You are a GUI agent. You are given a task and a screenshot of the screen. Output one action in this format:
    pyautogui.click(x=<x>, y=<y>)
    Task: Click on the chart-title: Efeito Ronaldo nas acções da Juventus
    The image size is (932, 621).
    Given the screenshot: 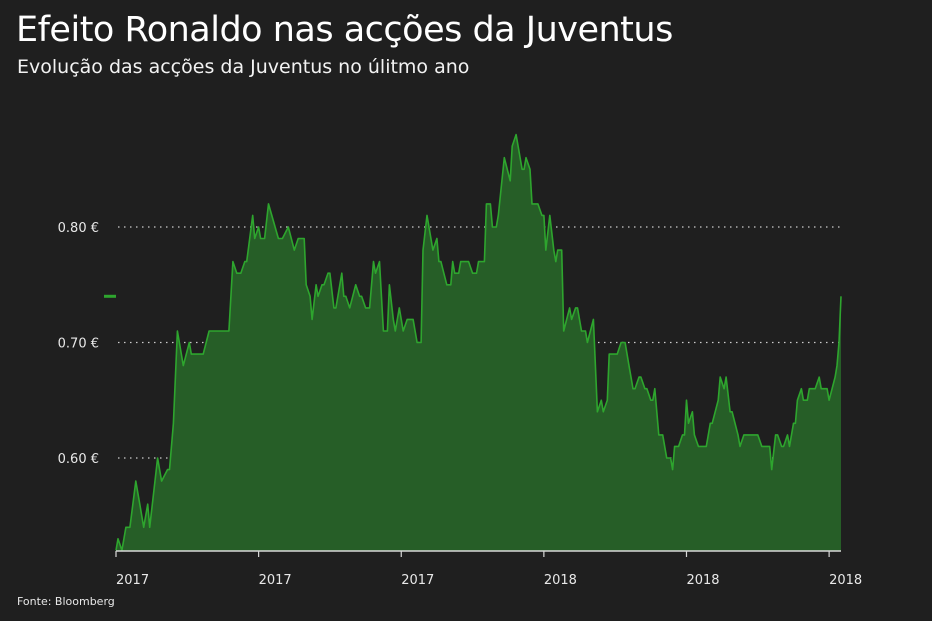 What is the action you would take?
    pyautogui.click(x=344, y=30)
    